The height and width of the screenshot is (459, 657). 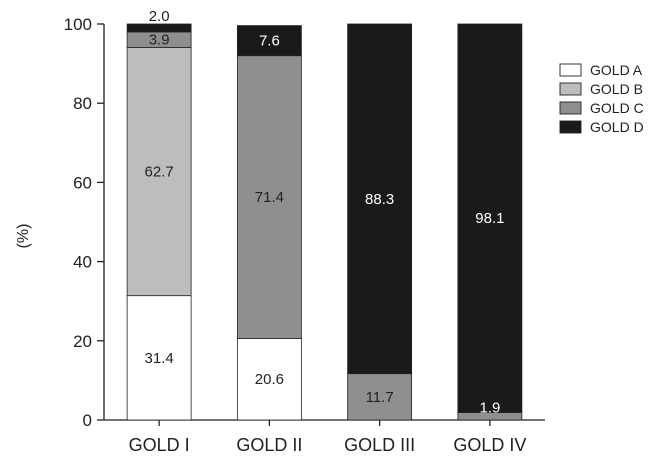 I want to click on data-label-gold-i-gold-d: 2.0, so click(x=159, y=16).